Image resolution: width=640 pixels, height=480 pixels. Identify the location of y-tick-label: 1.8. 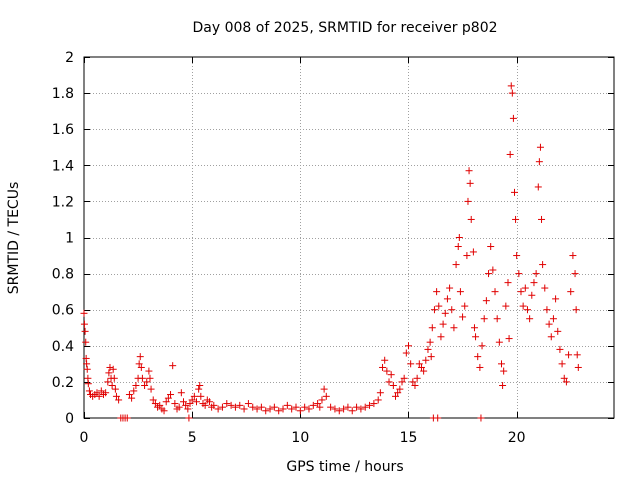
(63, 94).